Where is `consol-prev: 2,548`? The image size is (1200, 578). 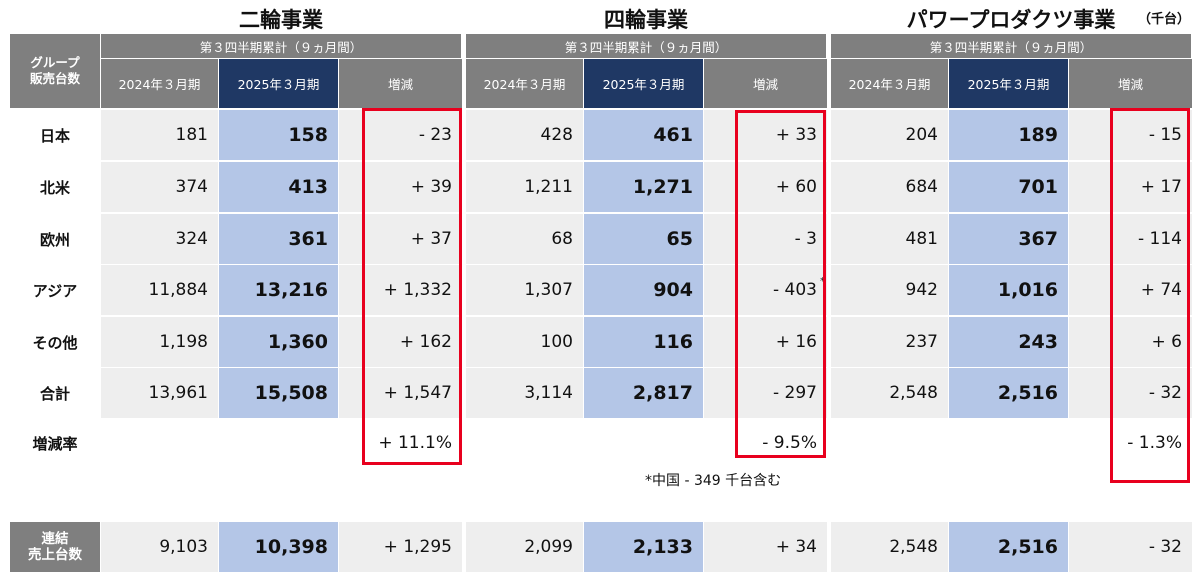 consol-prev: 2,548 is located at coordinates (889, 547).